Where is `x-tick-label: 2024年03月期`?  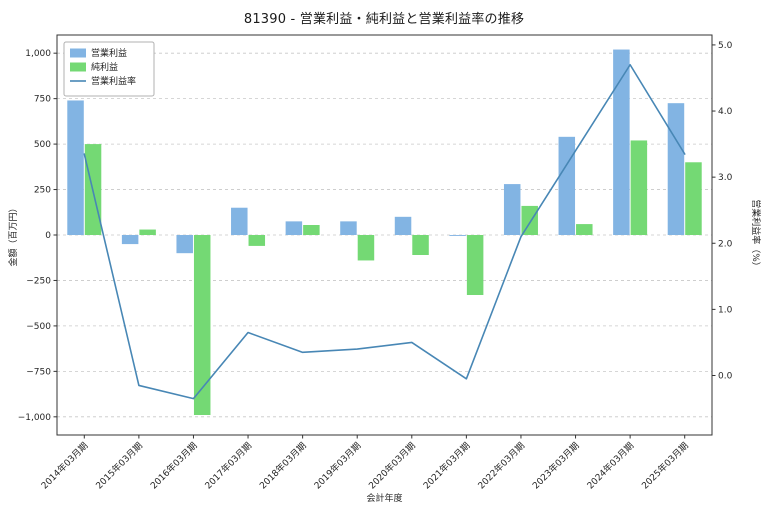 x-tick-label: 2024年03月期 is located at coordinates (610, 466).